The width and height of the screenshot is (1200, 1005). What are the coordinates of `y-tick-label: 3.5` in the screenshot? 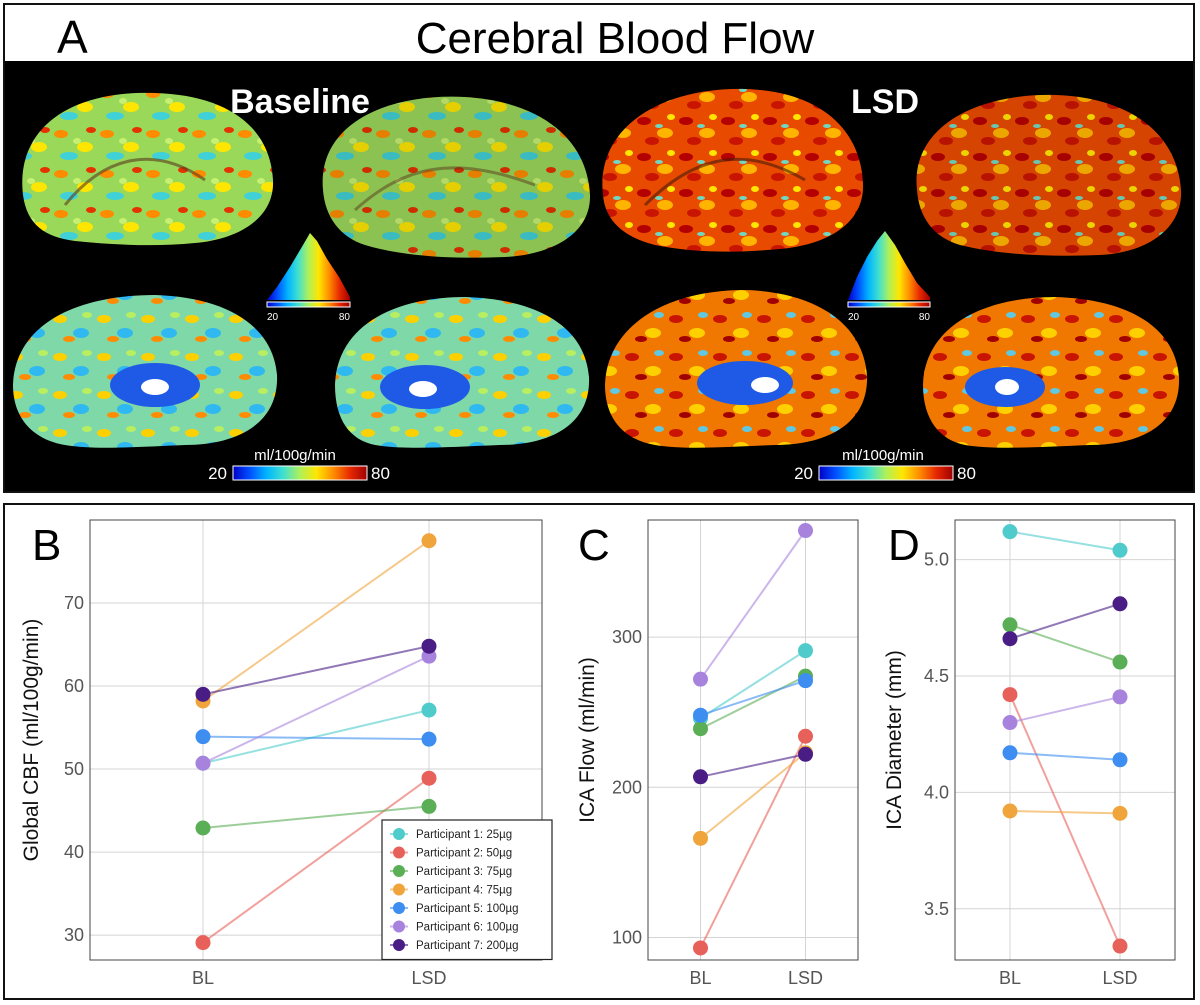 It's located at (936, 909).